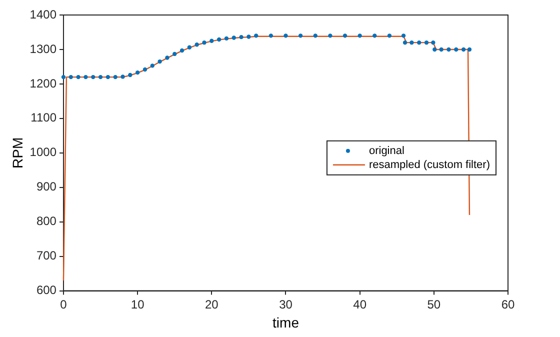 The height and width of the screenshot is (337, 560). Describe the element at coordinates (46, 290) in the screenshot. I see `y-tick-label: 600` at that location.